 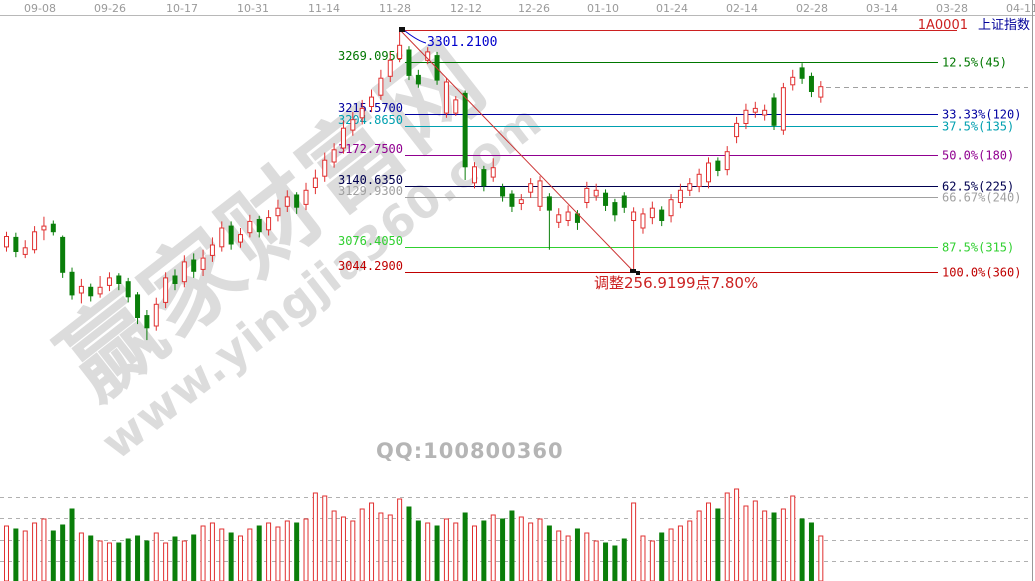 I want to click on date-label: 09-08, so click(x=40, y=8).